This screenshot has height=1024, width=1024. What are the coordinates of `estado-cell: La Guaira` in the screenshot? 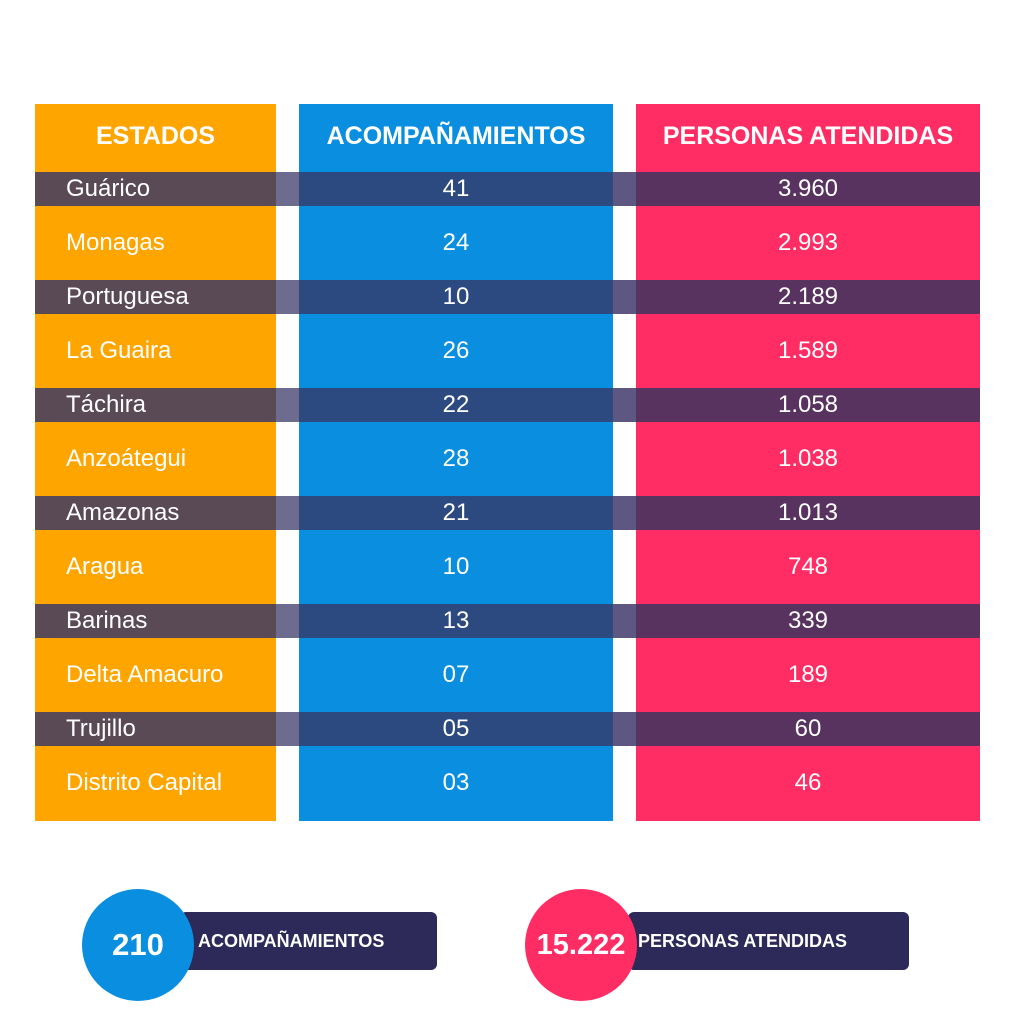 It's located at (119, 350).